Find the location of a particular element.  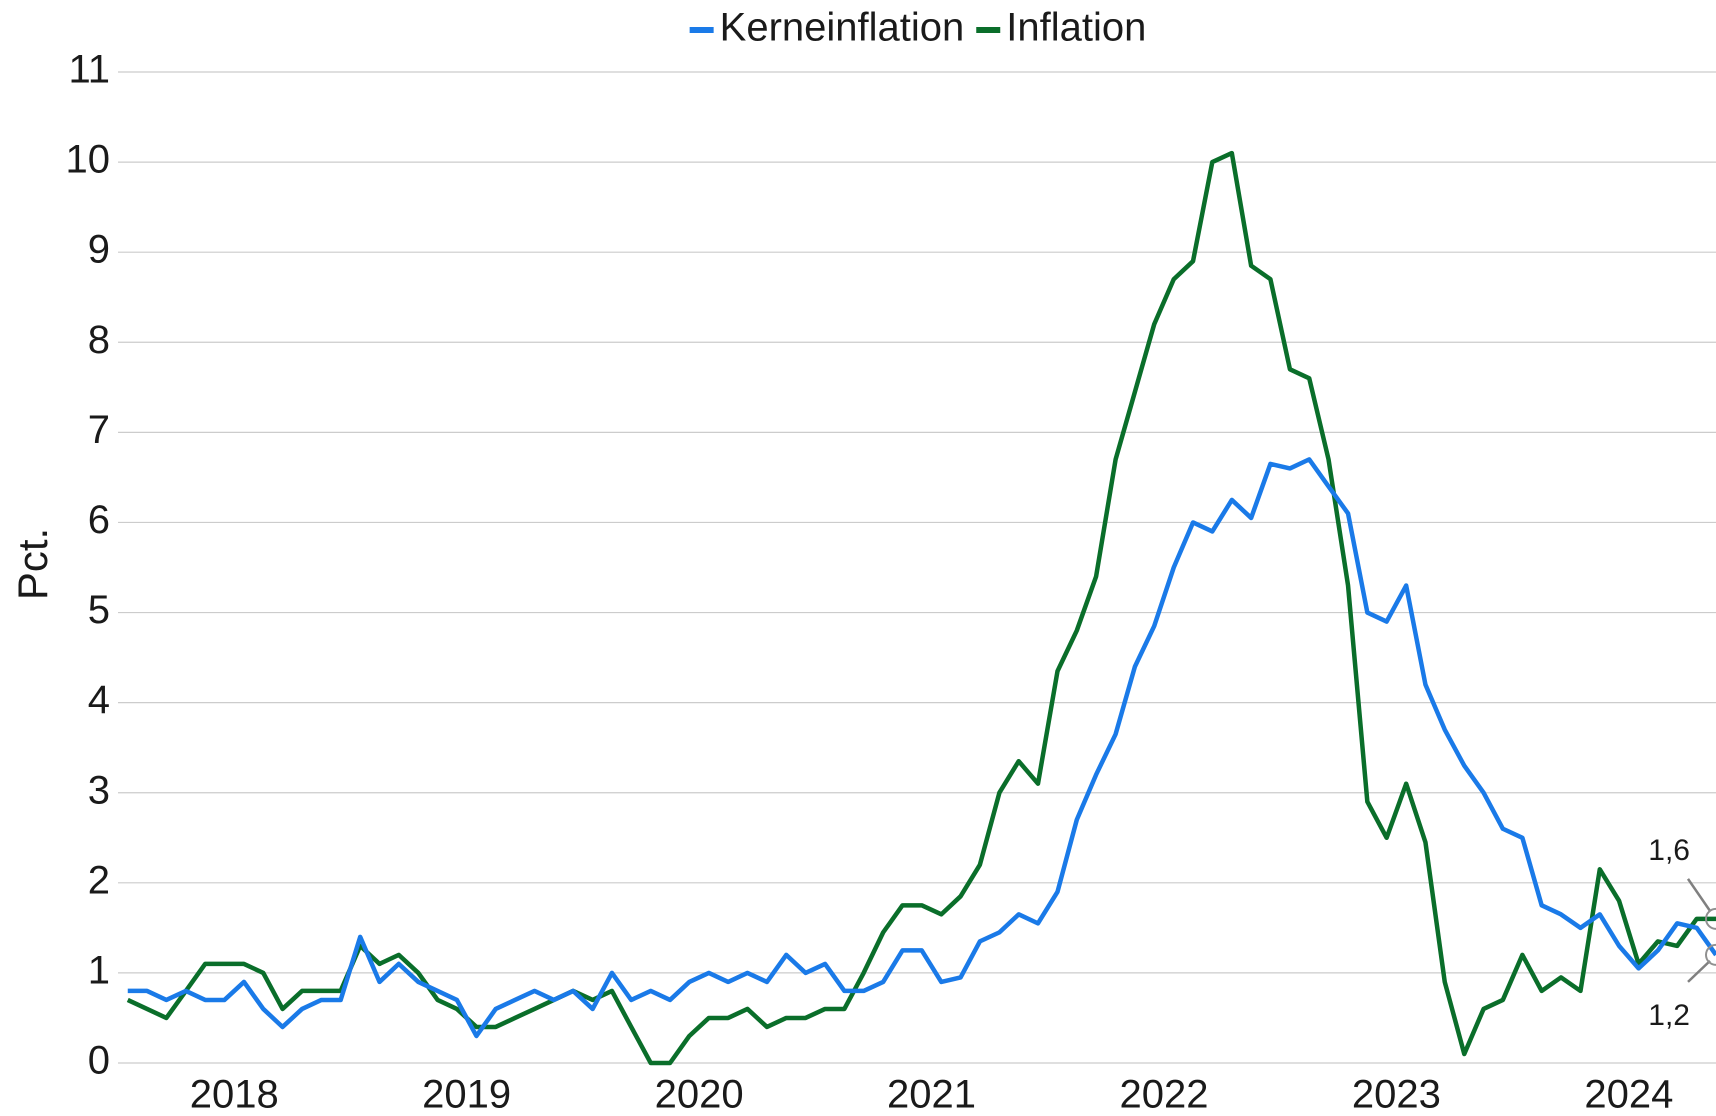

annotation-label: 1,2 is located at coordinates (1669, 1015).